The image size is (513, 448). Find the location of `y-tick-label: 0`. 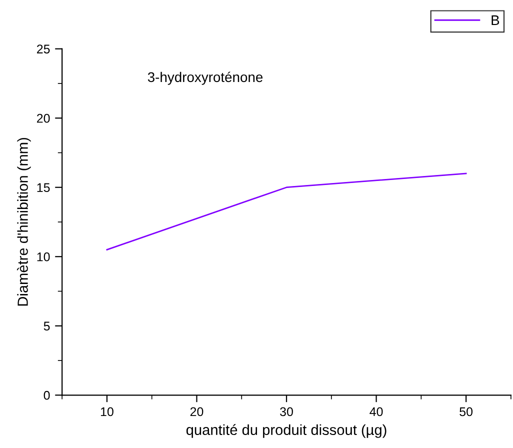

y-tick-label: 0 is located at coordinates (47, 395).